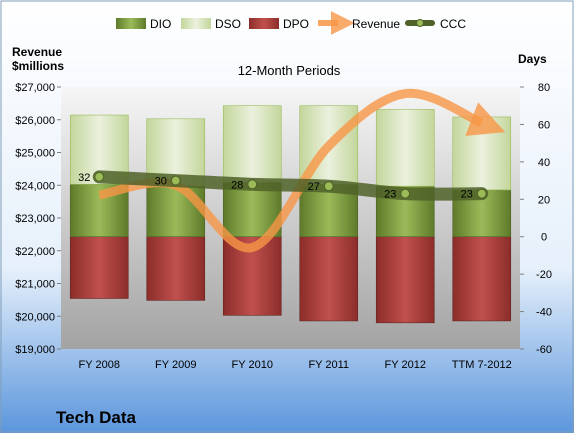  What do you see at coordinates (131, 23) in the screenshot?
I see `legend-swatch-dio` at bounding box center [131, 23].